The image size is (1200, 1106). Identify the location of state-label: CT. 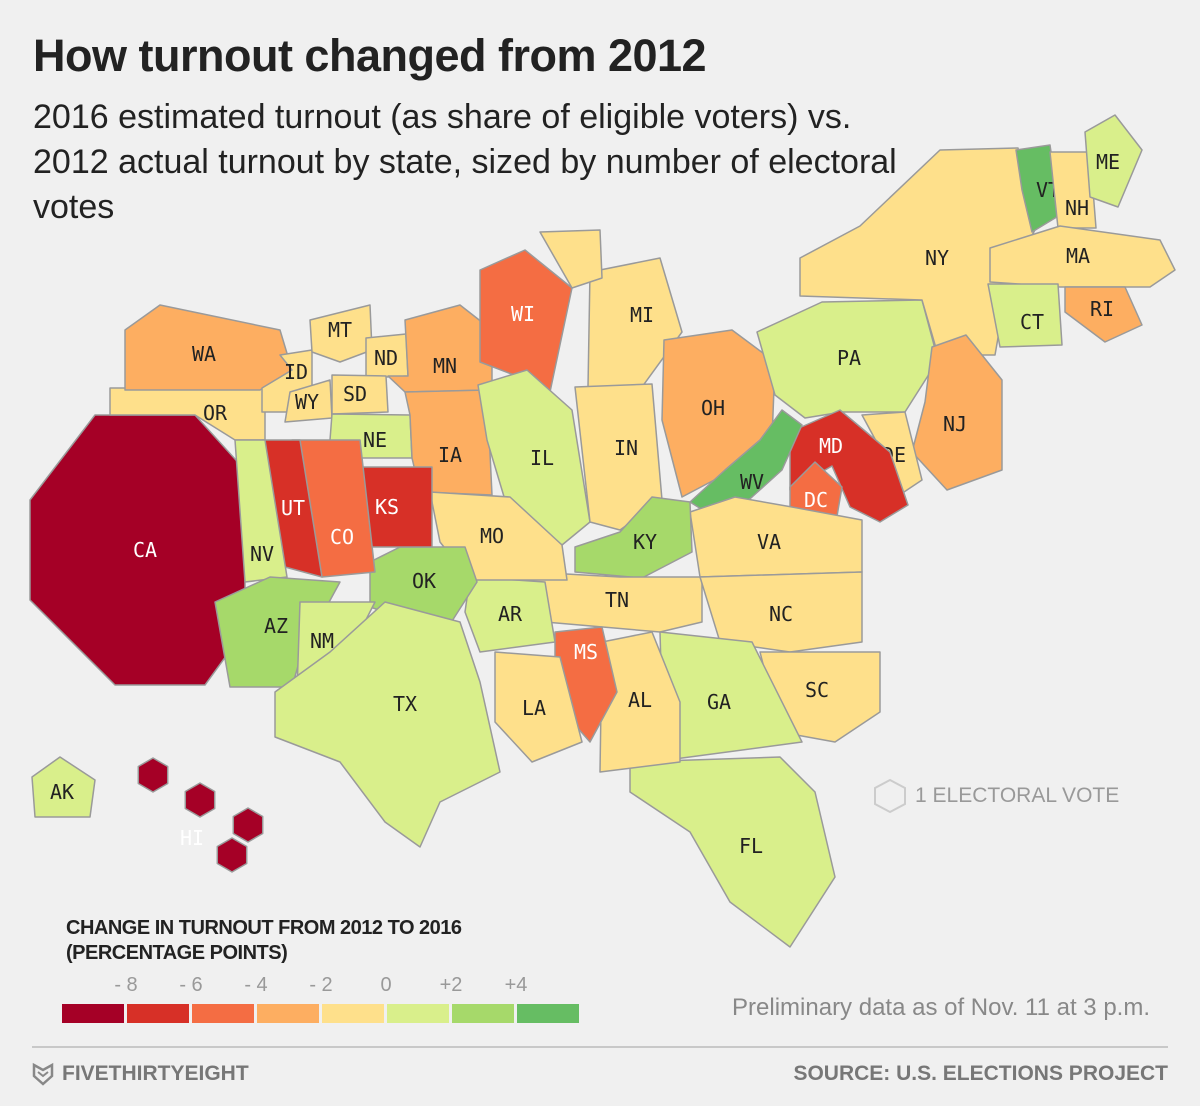
(1032, 322).